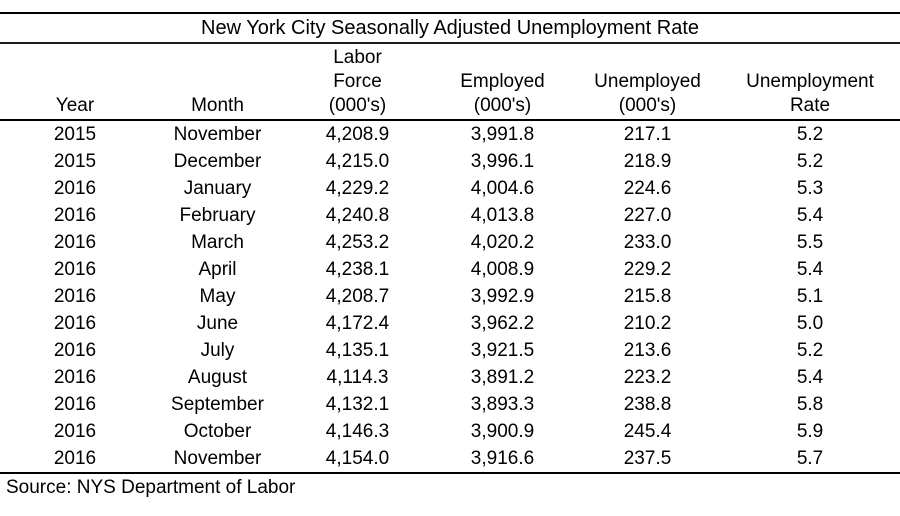 Image resolution: width=900 pixels, height=516 pixels. Describe the element at coordinates (450, 242) in the screenshot. I see `table-row: 2016 March 4,253.2 4,020.2 233.0 5.5` at that location.